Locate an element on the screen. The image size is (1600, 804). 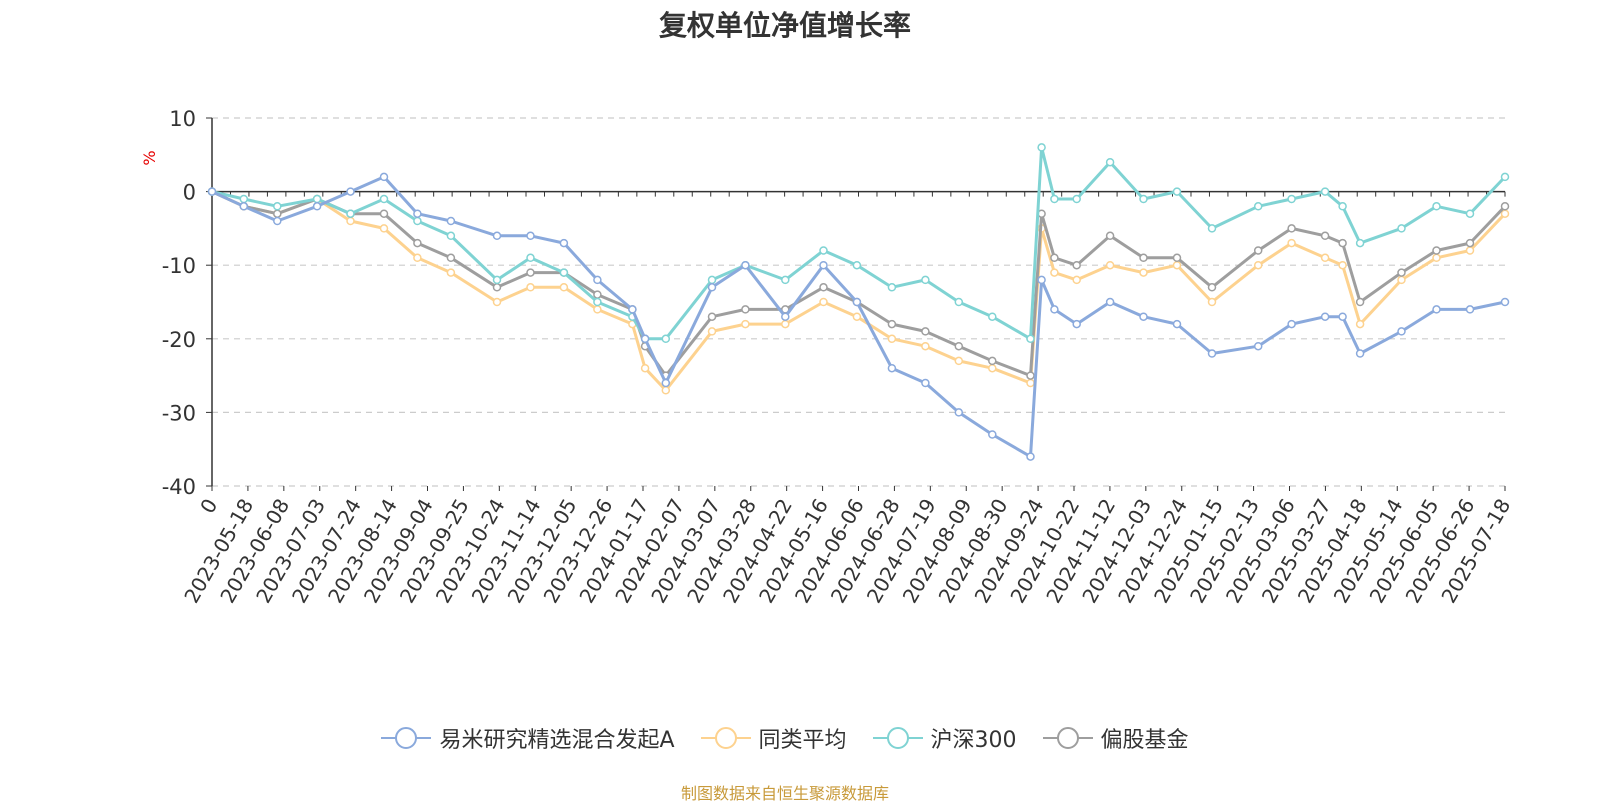
y-tick-label: -20 is located at coordinates (179, 340).